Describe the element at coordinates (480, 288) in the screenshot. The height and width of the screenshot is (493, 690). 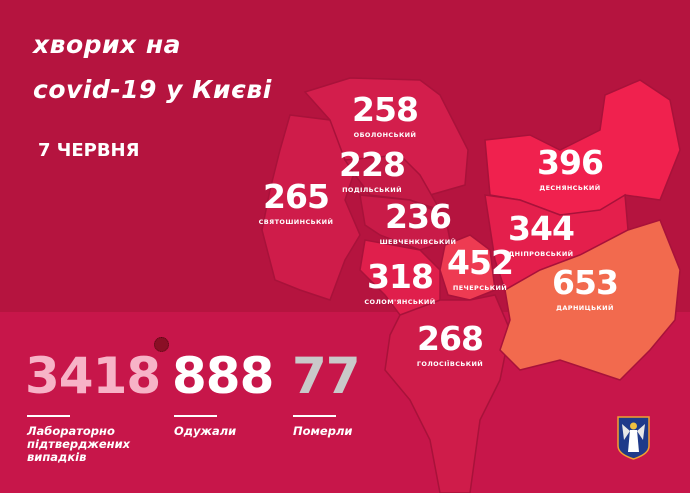
I see `district-name: ПЕЧЕРСЬКИЙ` at that location.